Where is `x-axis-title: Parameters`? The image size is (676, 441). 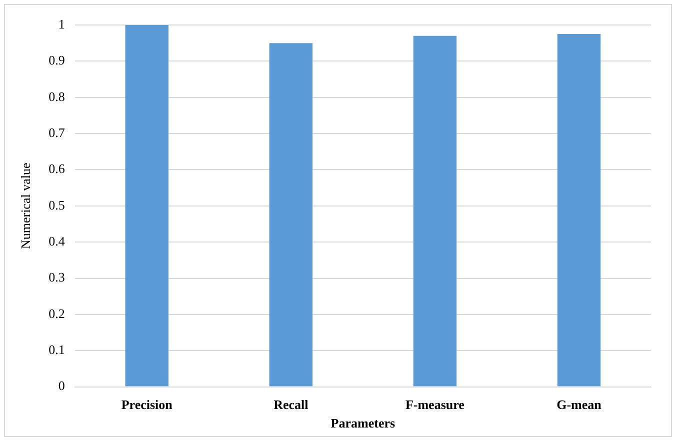 x-axis-title: Parameters is located at coordinates (363, 423).